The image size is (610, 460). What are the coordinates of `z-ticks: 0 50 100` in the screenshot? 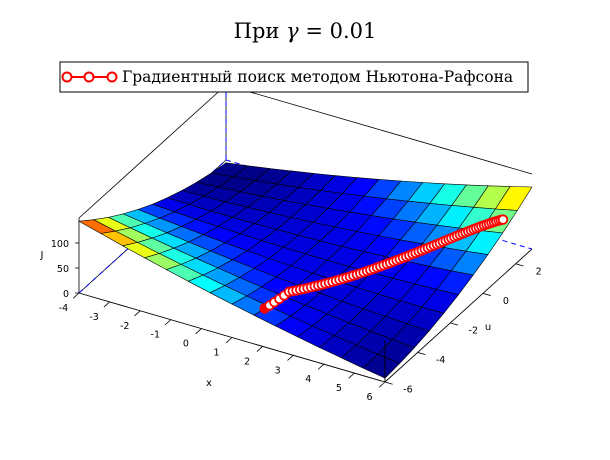 It's located at (65, 269).